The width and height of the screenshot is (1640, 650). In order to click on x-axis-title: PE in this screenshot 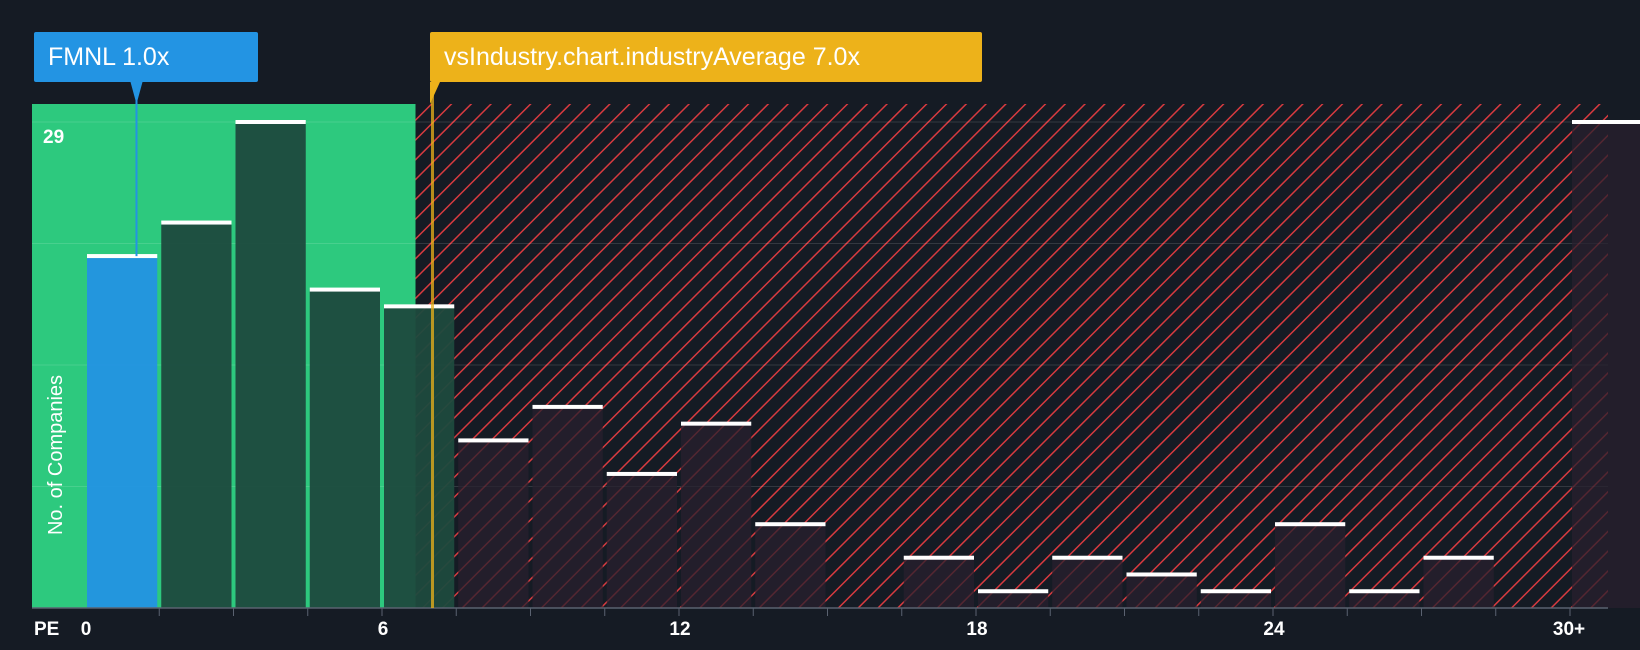, I will do `click(46, 629)`.